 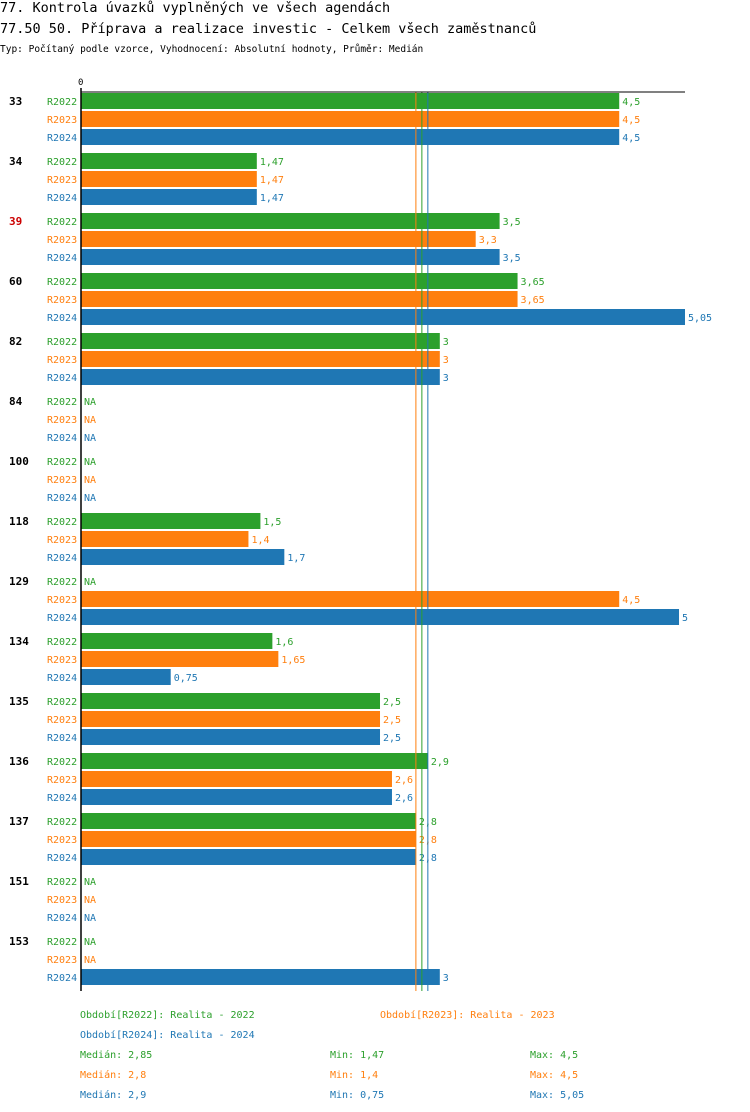 I want to click on legend-min: Min: 1,47, so click(x=357, y=1055).